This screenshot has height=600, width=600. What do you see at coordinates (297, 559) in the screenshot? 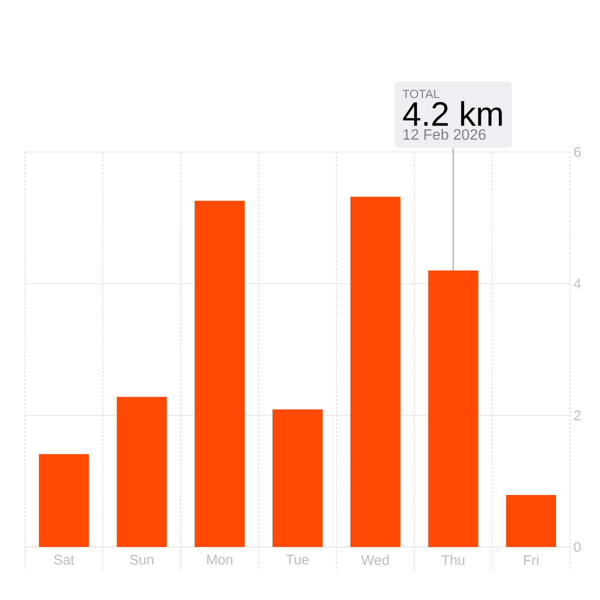
I see `x-tick-label: Tue` at bounding box center [297, 559].